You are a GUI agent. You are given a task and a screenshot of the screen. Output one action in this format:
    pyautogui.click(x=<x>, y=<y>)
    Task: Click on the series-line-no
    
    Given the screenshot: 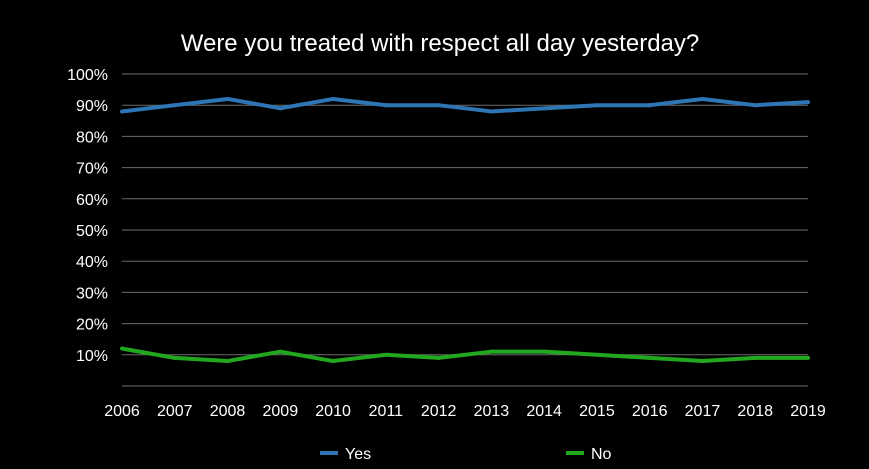 What is the action you would take?
    pyautogui.click(x=464, y=355)
    